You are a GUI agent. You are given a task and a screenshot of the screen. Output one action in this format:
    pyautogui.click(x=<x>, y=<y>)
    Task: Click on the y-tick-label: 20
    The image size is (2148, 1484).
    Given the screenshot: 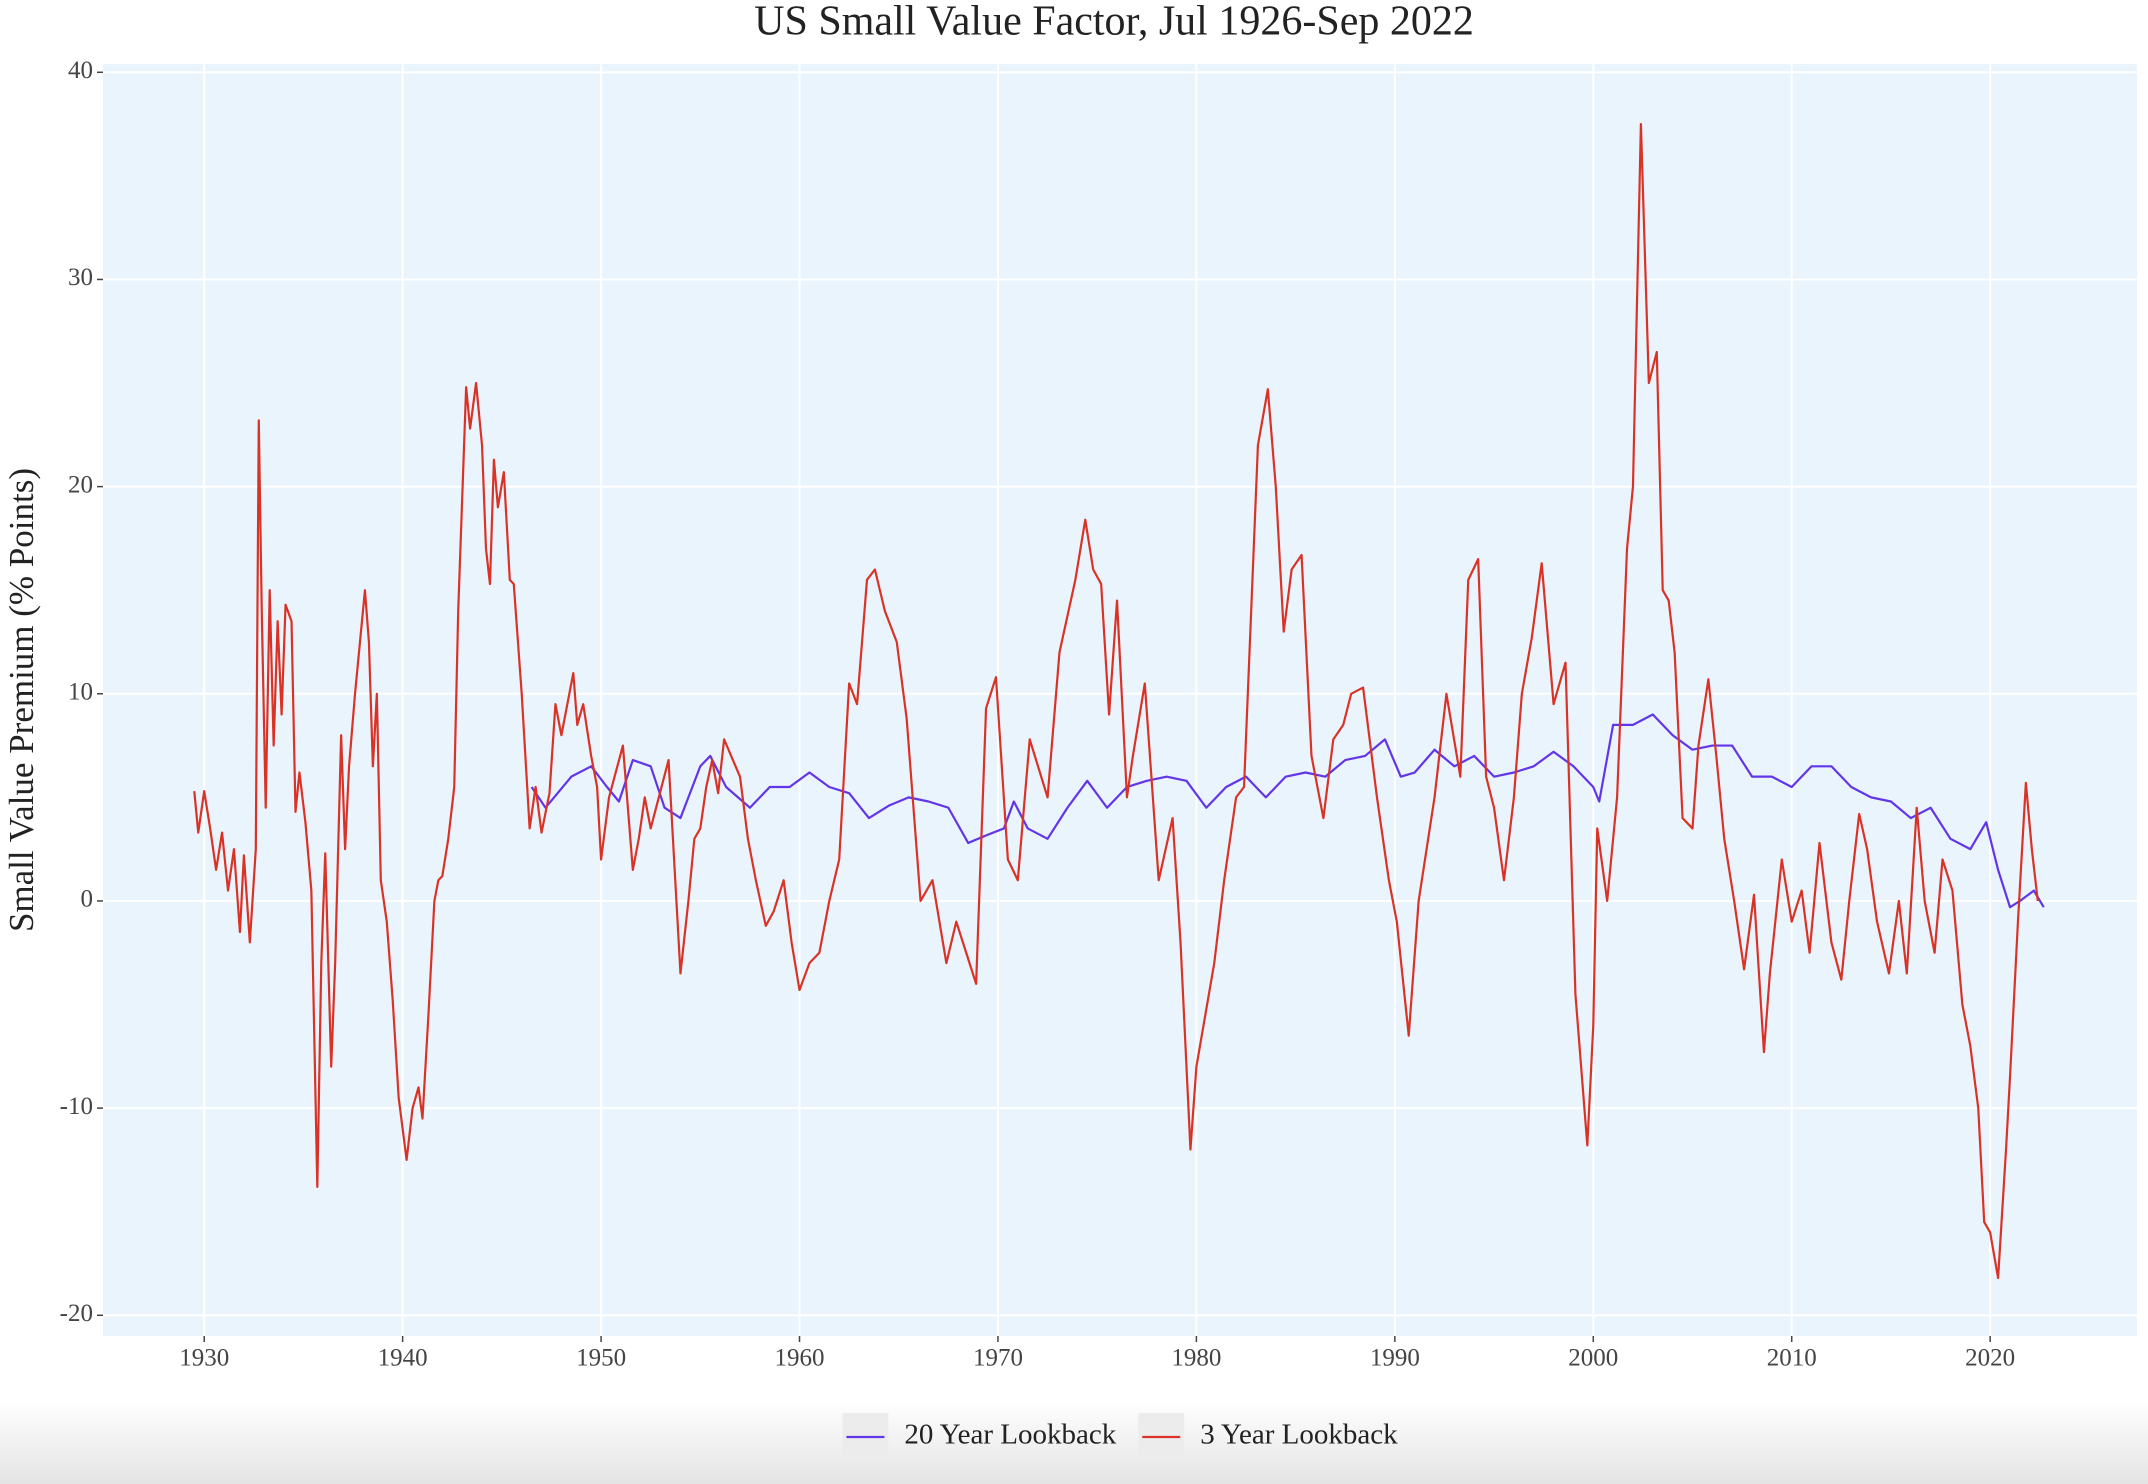 What is the action you would take?
    pyautogui.click(x=80, y=484)
    